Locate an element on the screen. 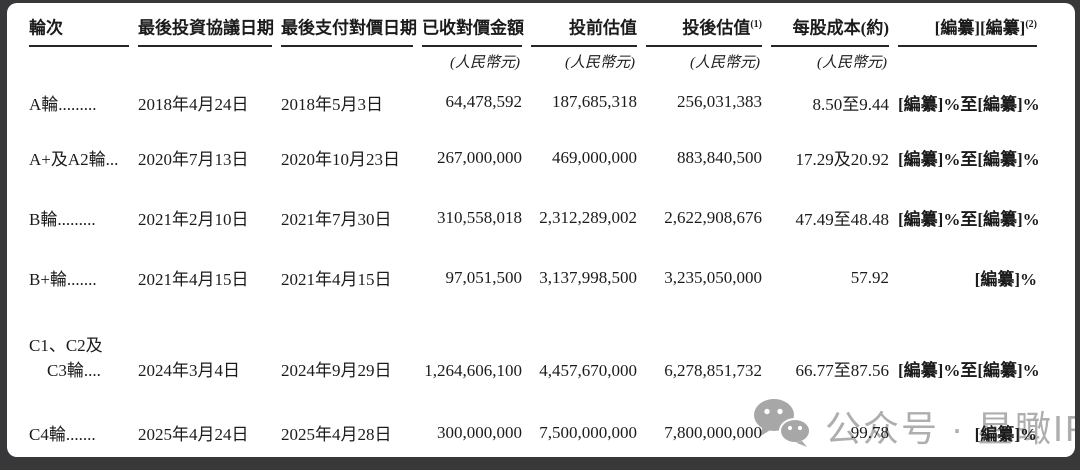 The height and width of the screenshot is (470, 1080). col-header-redacted: [編纂][編纂](2) is located at coordinates (967, 31).